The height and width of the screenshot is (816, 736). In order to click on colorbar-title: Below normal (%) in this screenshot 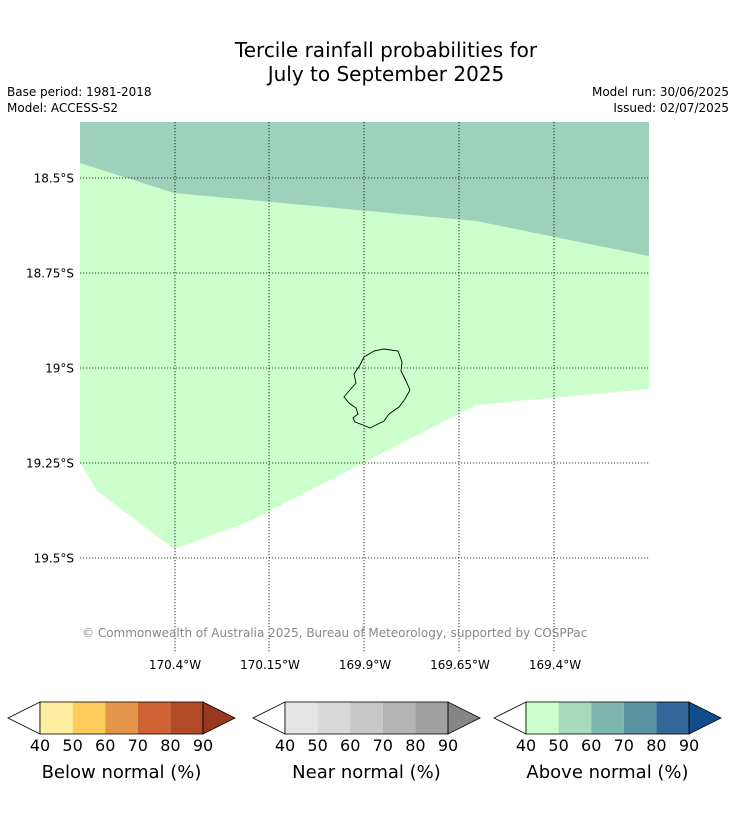, I will do `click(122, 772)`.